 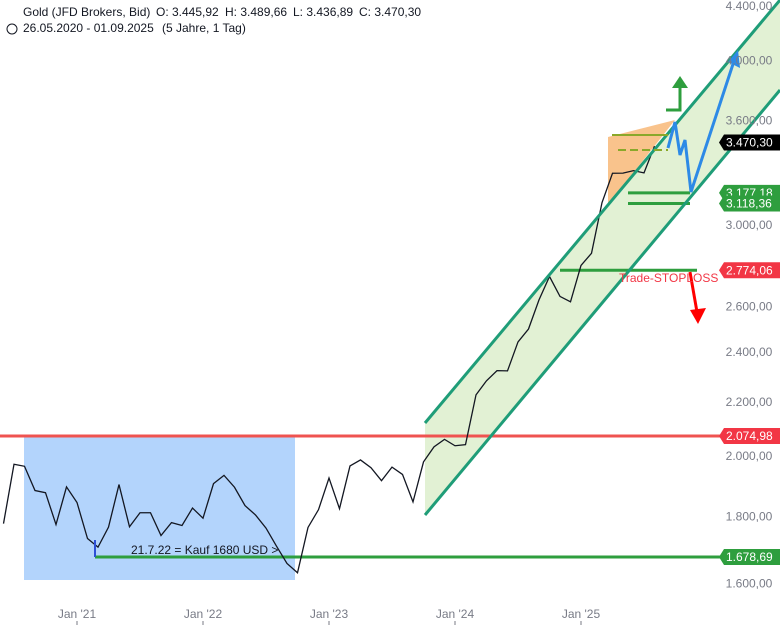 What do you see at coordinates (88, 28) in the screenshot?
I see `date-range: 26.05.2020 - 01.09.2025` at bounding box center [88, 28].